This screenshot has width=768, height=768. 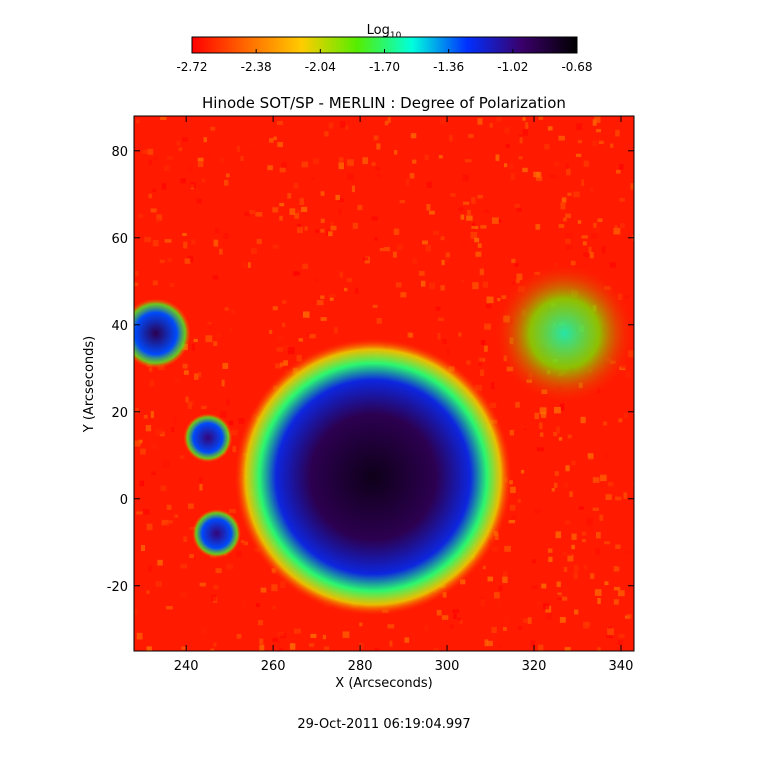 What do you see at coordinates (447, 666) in the screenshot?
I see `x-tick-label: 300` at bounding box center [447, 666].